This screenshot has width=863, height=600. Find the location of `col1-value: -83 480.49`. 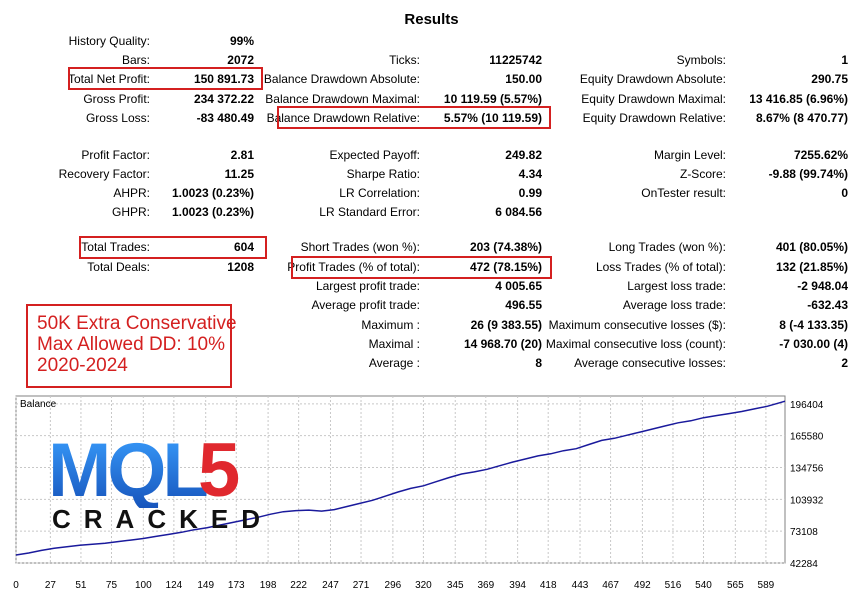

col1-value: -83 480.49 is located at coordinates (225, 118).